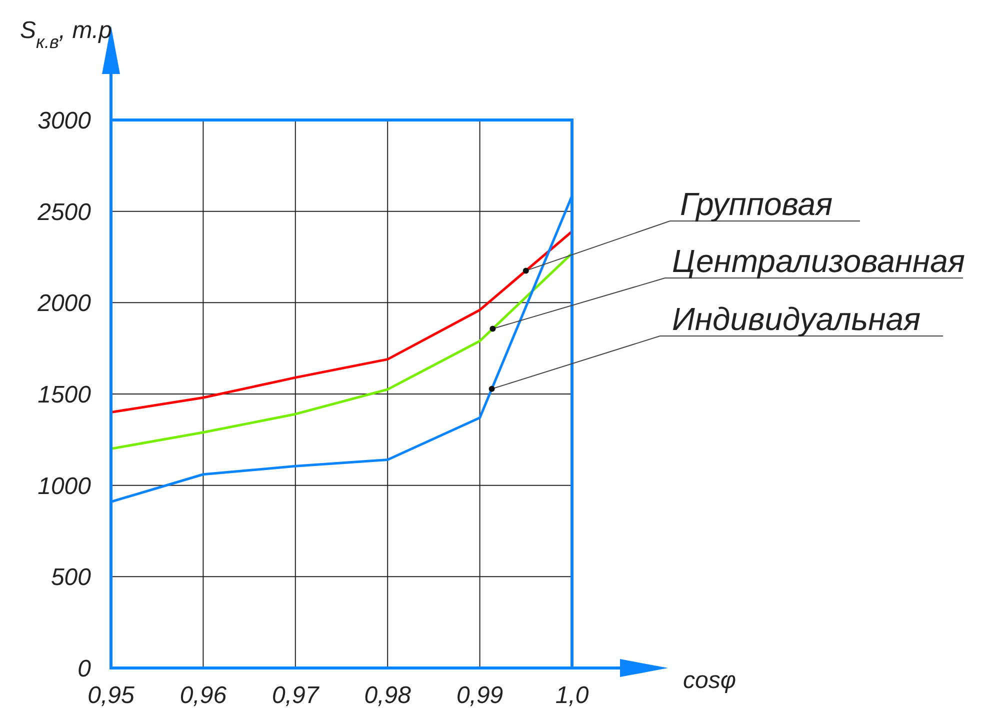 This screenshot has width=981, height=726. Describe the element at coordinates (388, 696) in the screenshot. I see `x-tick-label: 0,98` at that location.